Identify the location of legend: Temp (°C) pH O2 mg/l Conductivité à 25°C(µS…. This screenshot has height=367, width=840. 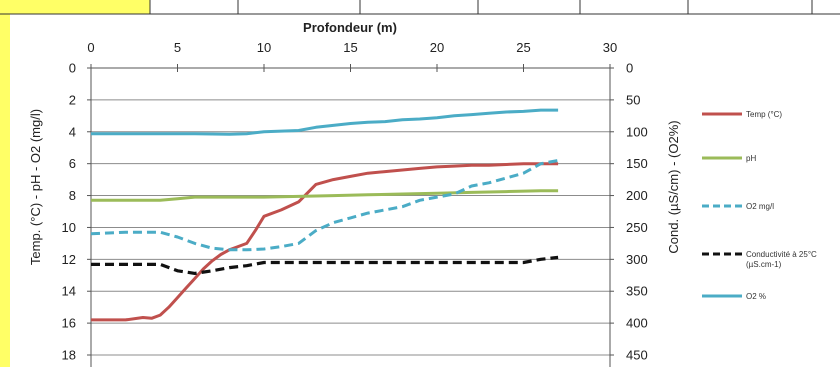
(759, 205).